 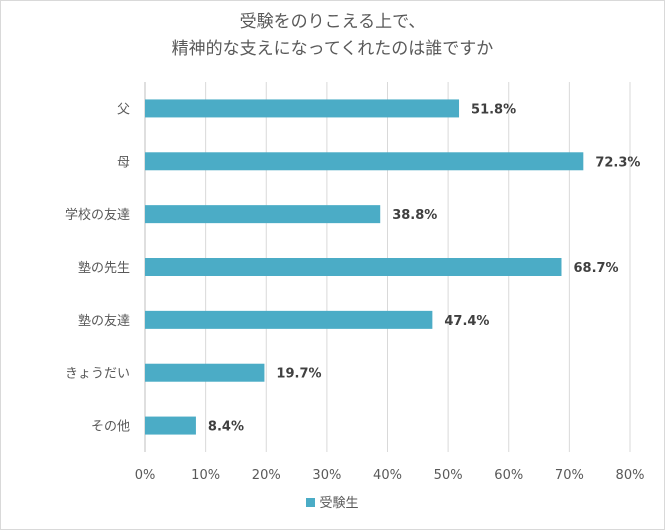 I want to click on x-tick-label: 80%, so click(x=630, y=475).